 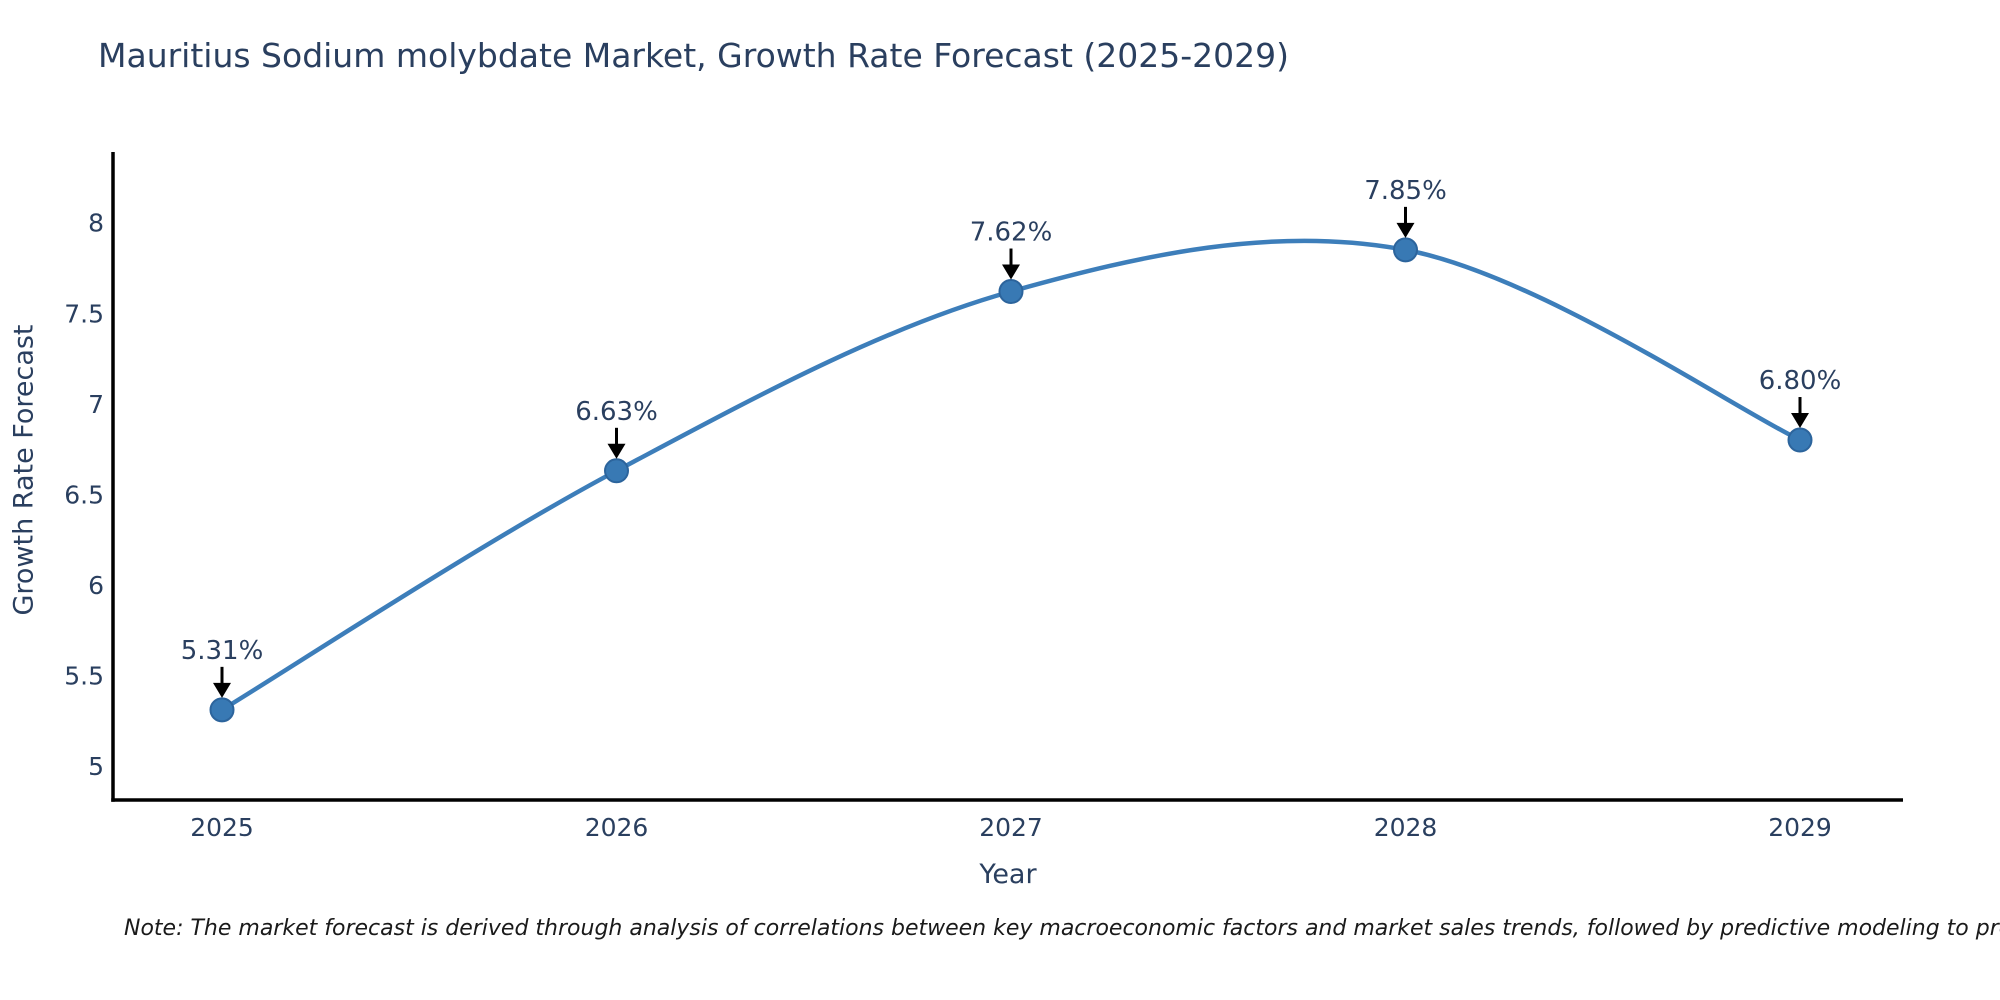 I want to click on y-tick-labels: 5 5.5 6 6.5 7 7.5 8, so click(x=84, y=495).